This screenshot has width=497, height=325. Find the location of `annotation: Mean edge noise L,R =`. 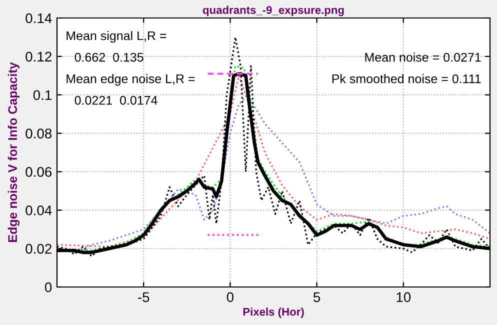

annotation: Mean edge noise L,R = is located at coordinates (130, 80).